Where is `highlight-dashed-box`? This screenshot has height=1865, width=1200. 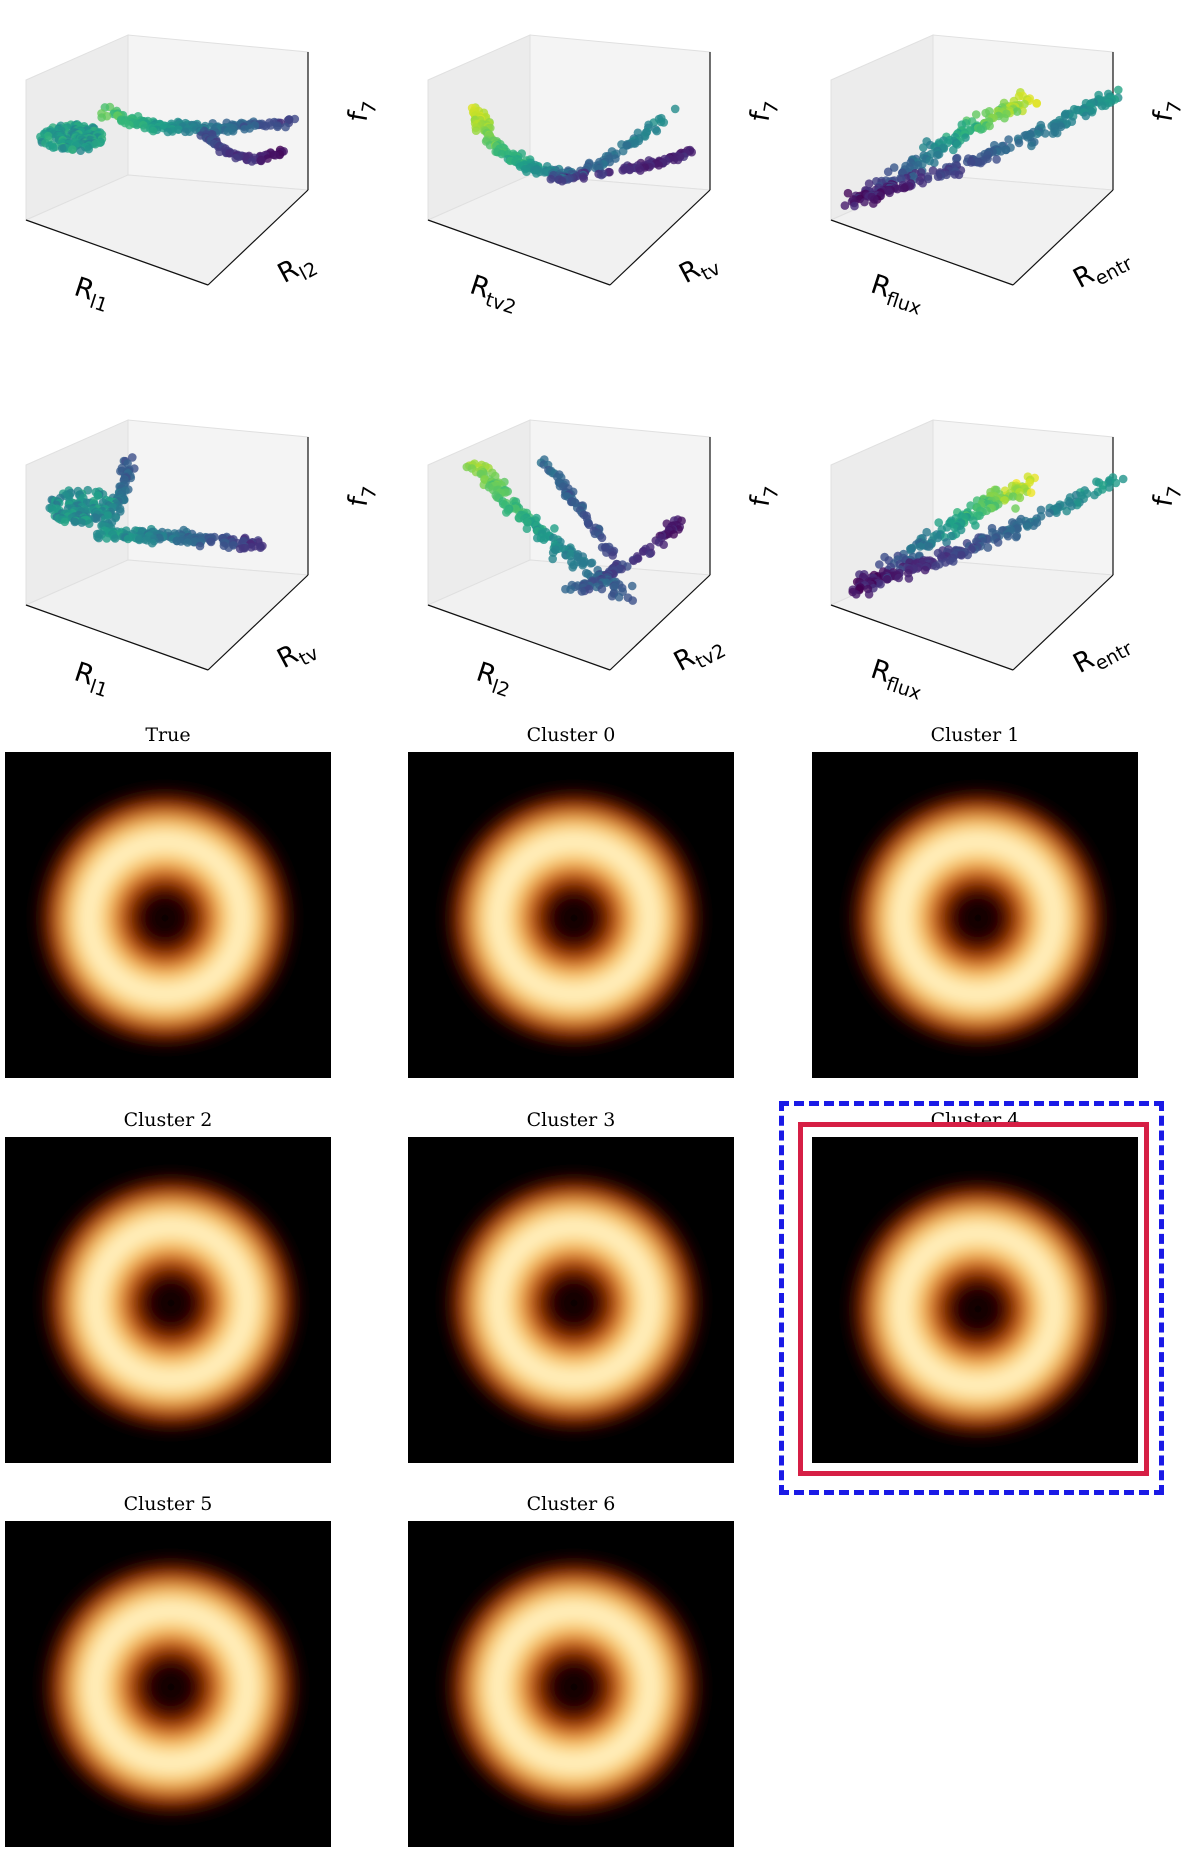
highlight-dashed-box is located at coordinates (971, 1298).